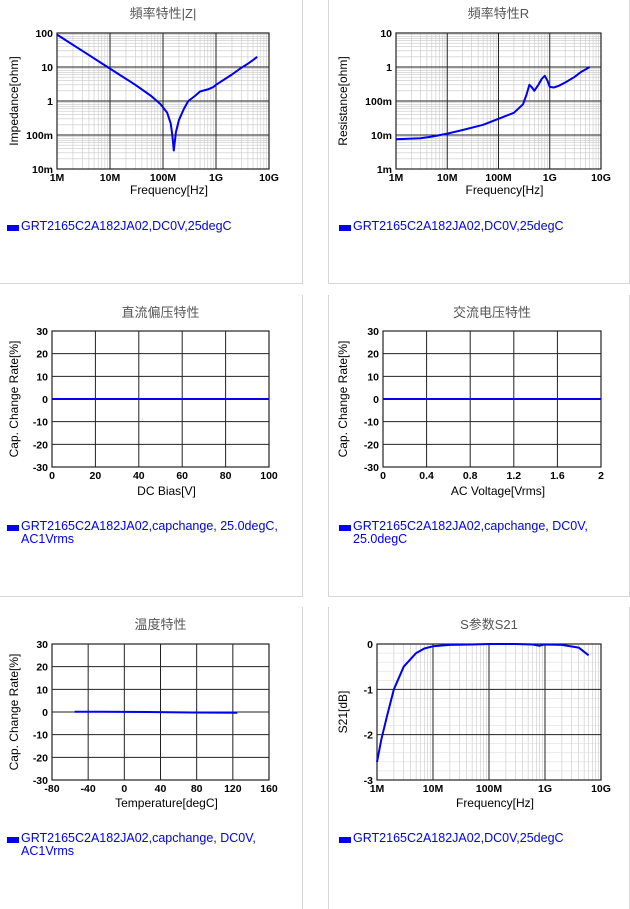 The width and height of the screenshot is (630, 909). I want to click on x-tick-label: 0.8, so click(470, 476).